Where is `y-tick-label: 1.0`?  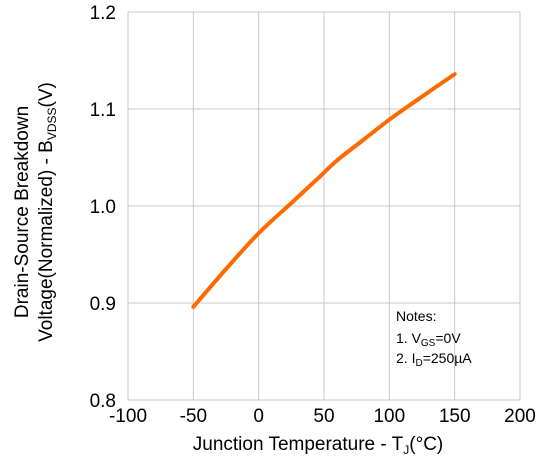
y-tick-label: 1.0 is located at coordinates (103, 207).